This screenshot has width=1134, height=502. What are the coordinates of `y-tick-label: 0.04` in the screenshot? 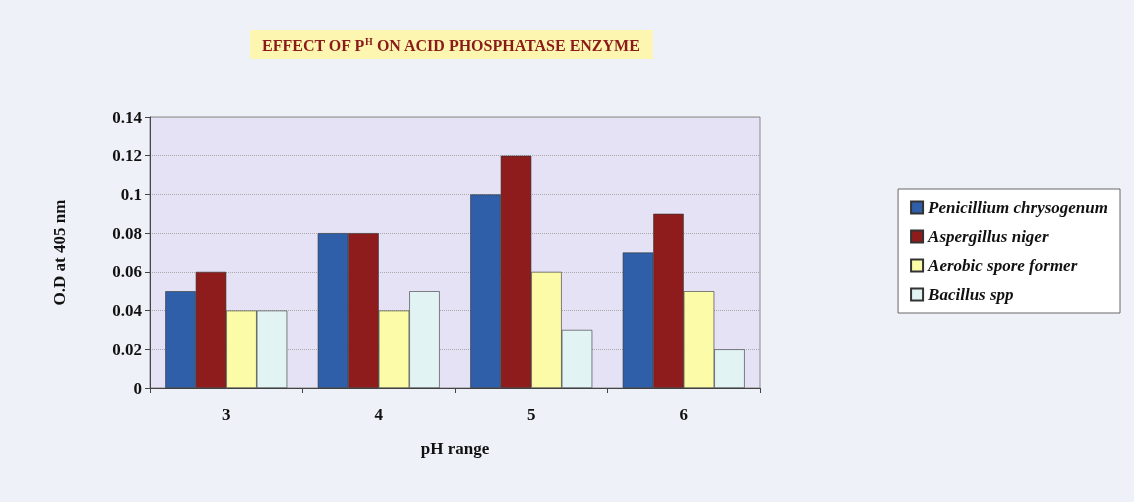 It's located at (127, 311).